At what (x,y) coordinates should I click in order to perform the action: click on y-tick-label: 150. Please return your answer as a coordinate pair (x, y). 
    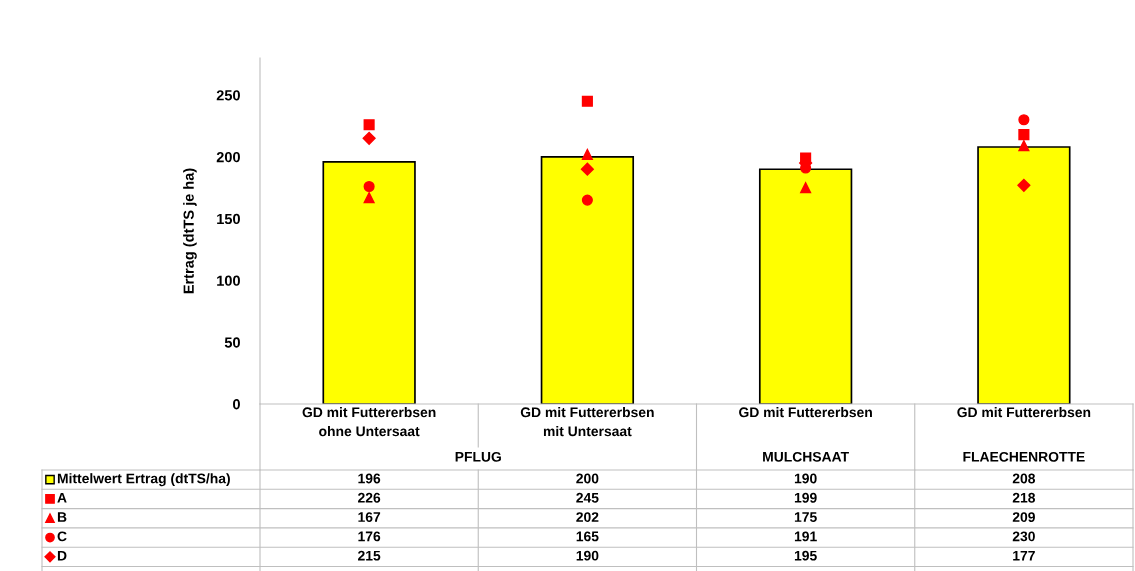
    Looking at the image, I should click on (228, 219).